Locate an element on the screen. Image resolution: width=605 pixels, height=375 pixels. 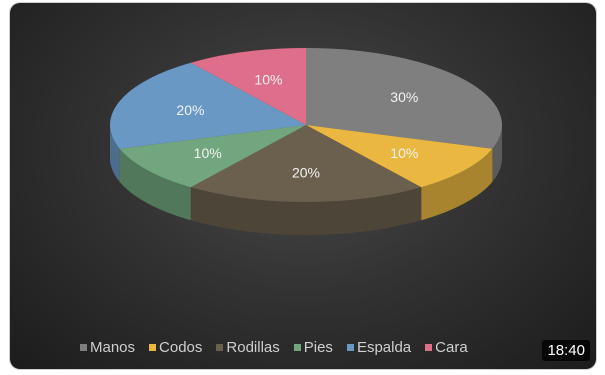
legend-item-codos: Codos is located at coordinates (175, 347).